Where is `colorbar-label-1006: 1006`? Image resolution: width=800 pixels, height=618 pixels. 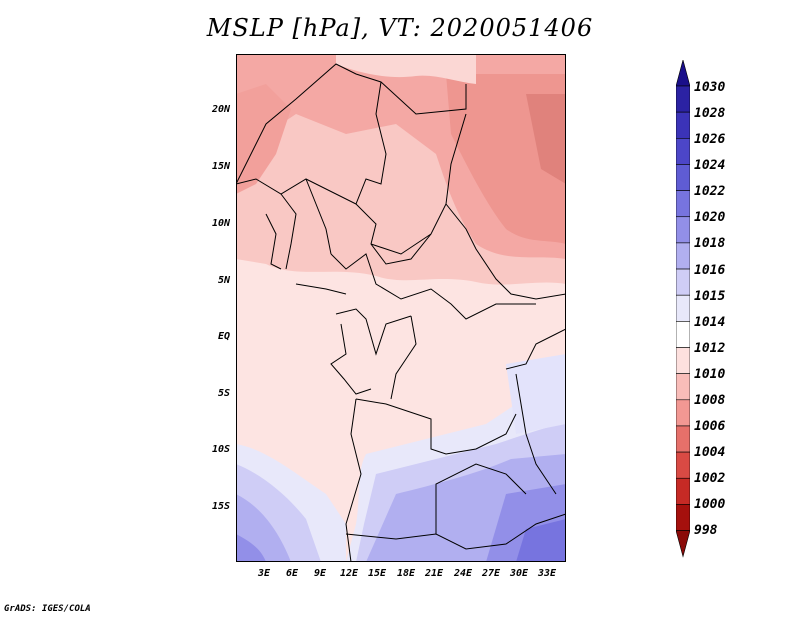 colorbar-label-1006: 1006 is located at coordinates (710, 426).